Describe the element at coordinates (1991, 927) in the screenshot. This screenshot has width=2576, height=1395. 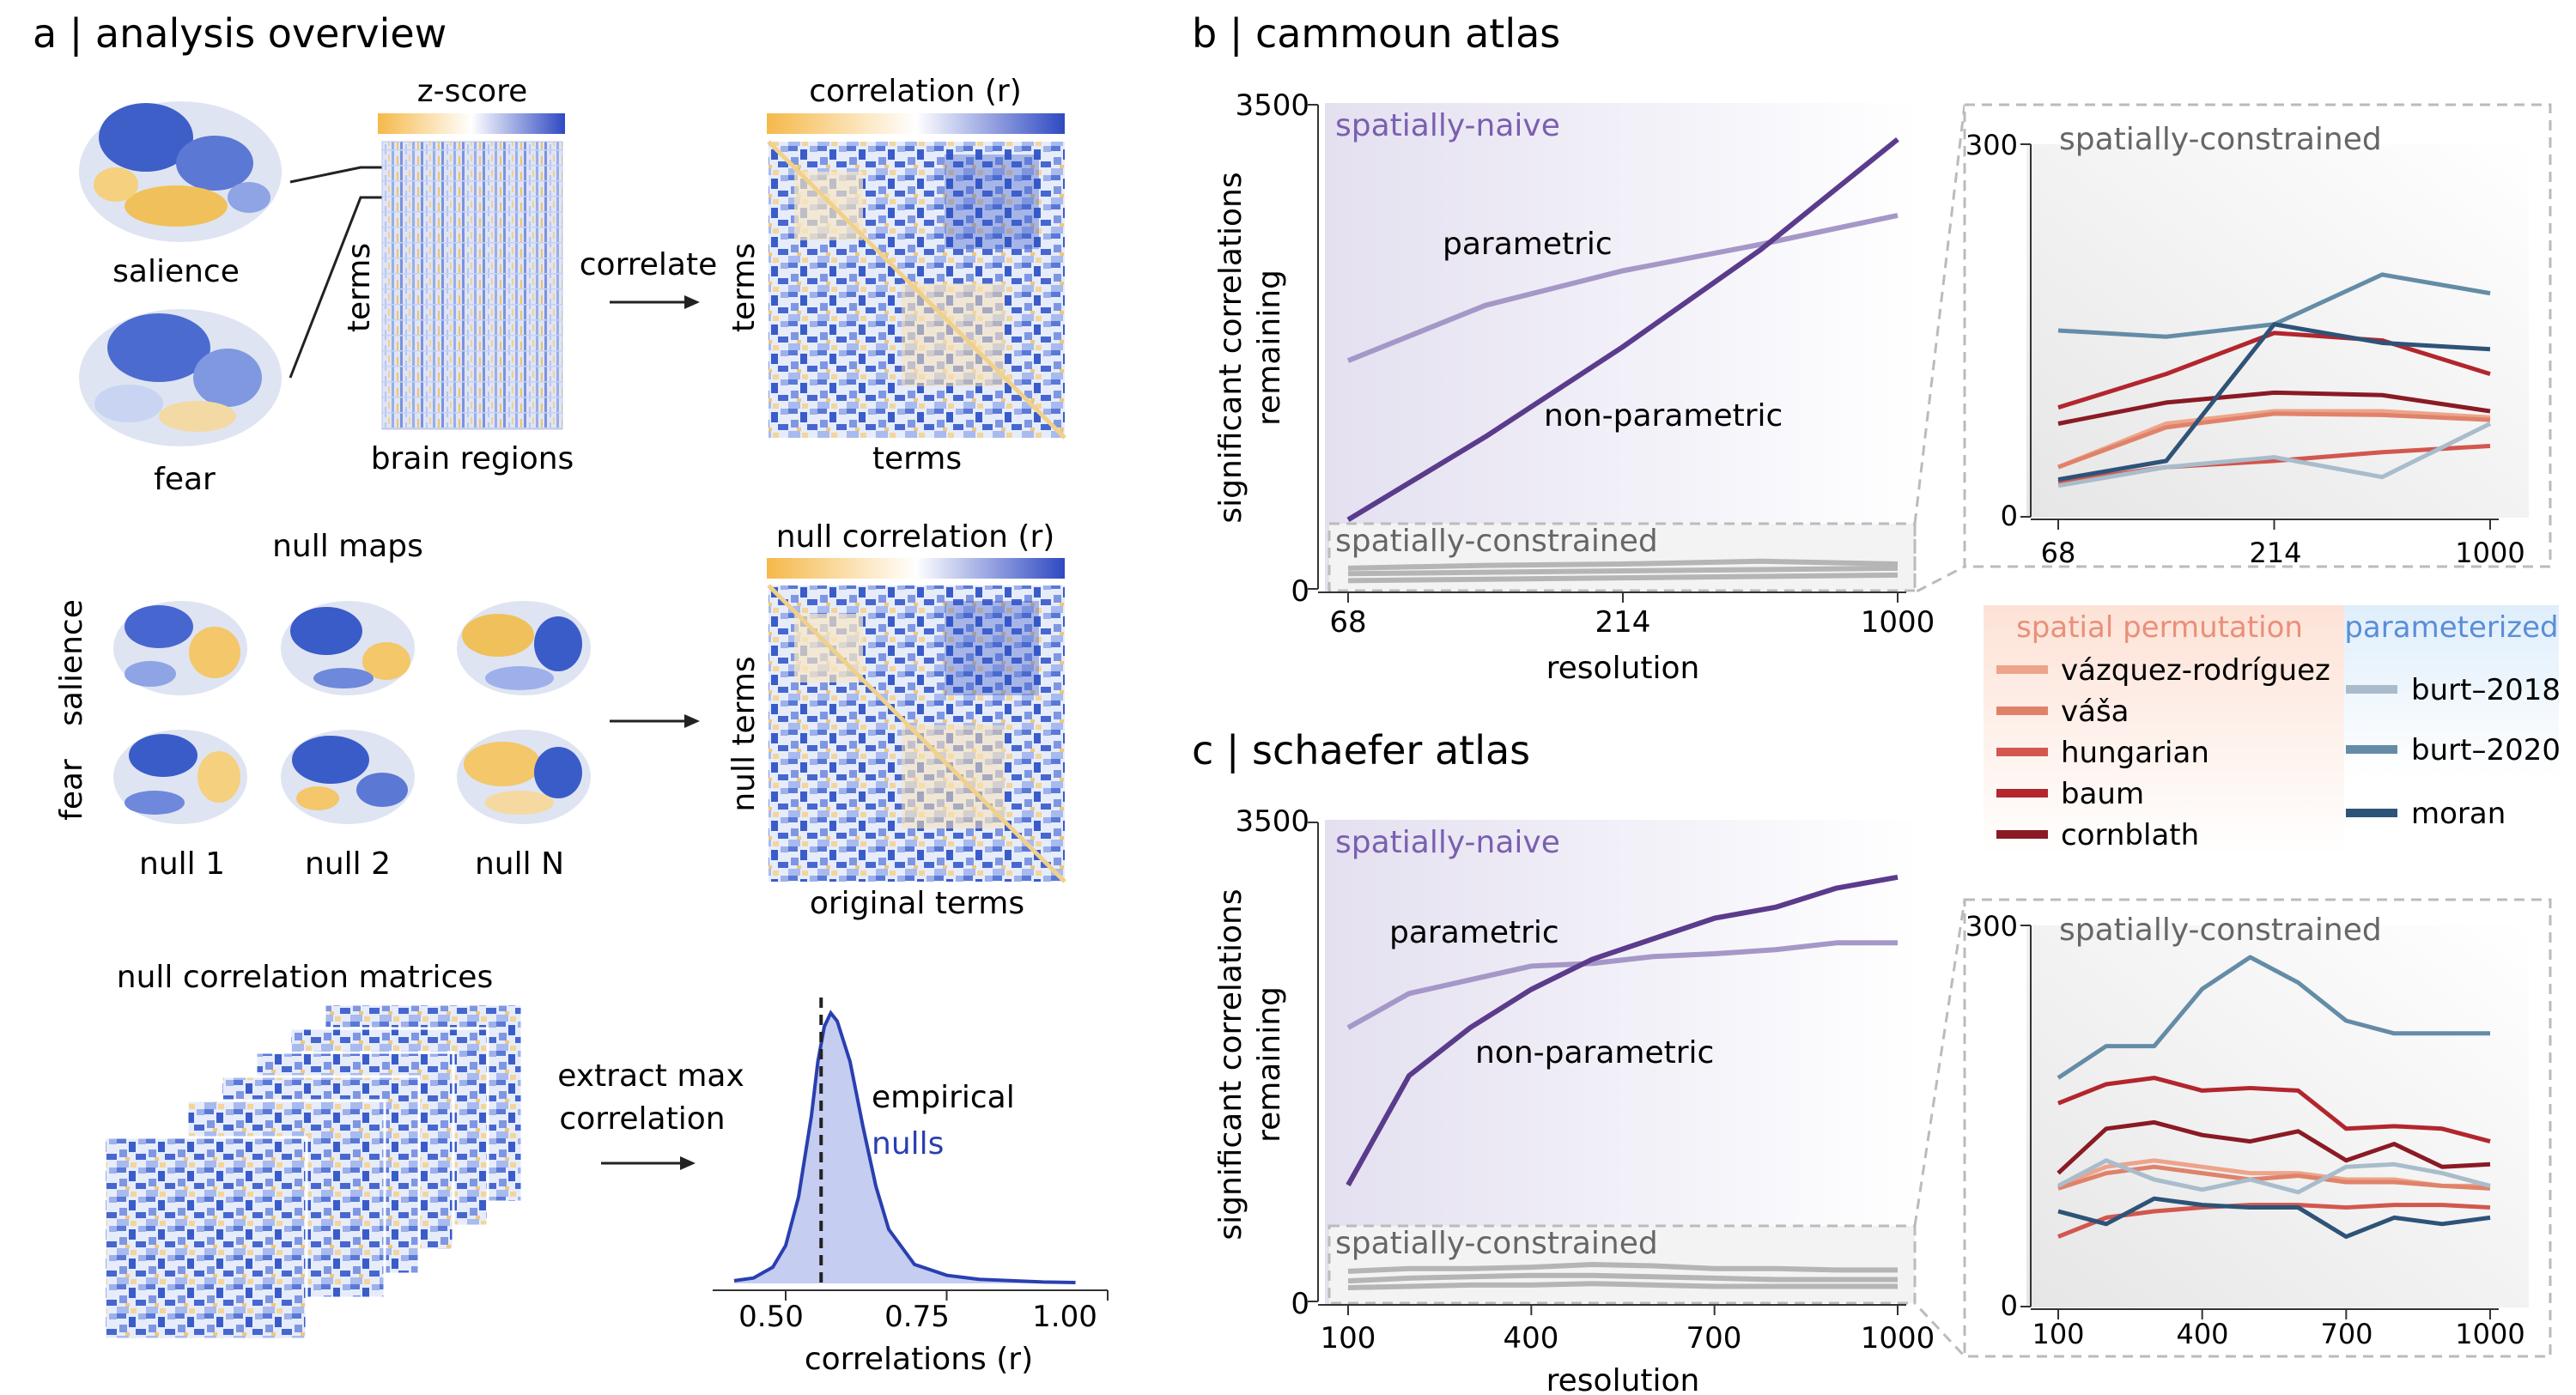
I see `inset-ytick-c: 300` at that location.